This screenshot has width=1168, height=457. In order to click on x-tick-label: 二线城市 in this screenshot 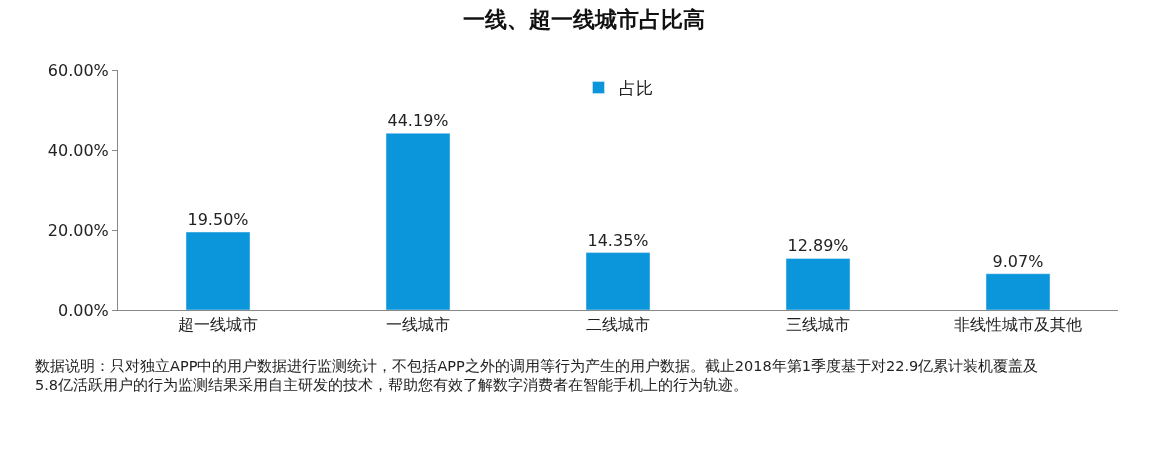, I will do `click(618, 325)`.